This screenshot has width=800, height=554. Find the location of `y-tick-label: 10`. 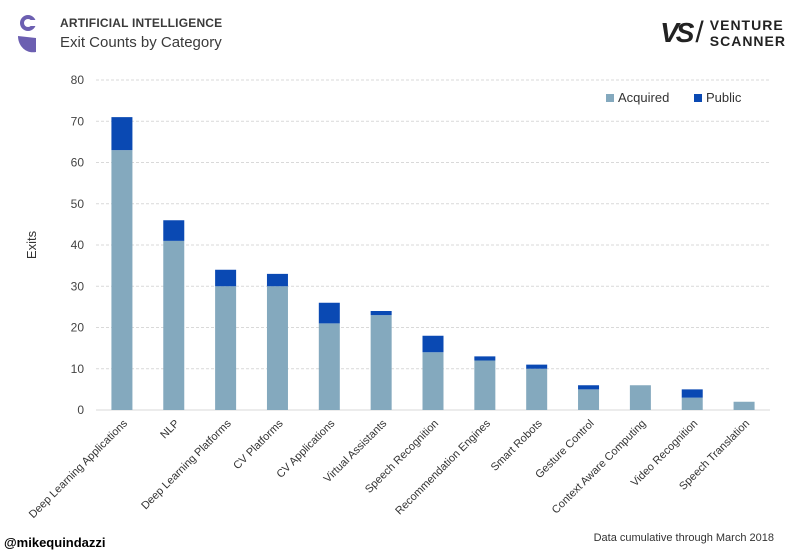

y-tick-label: 10 is located at coordinates (78, 369).